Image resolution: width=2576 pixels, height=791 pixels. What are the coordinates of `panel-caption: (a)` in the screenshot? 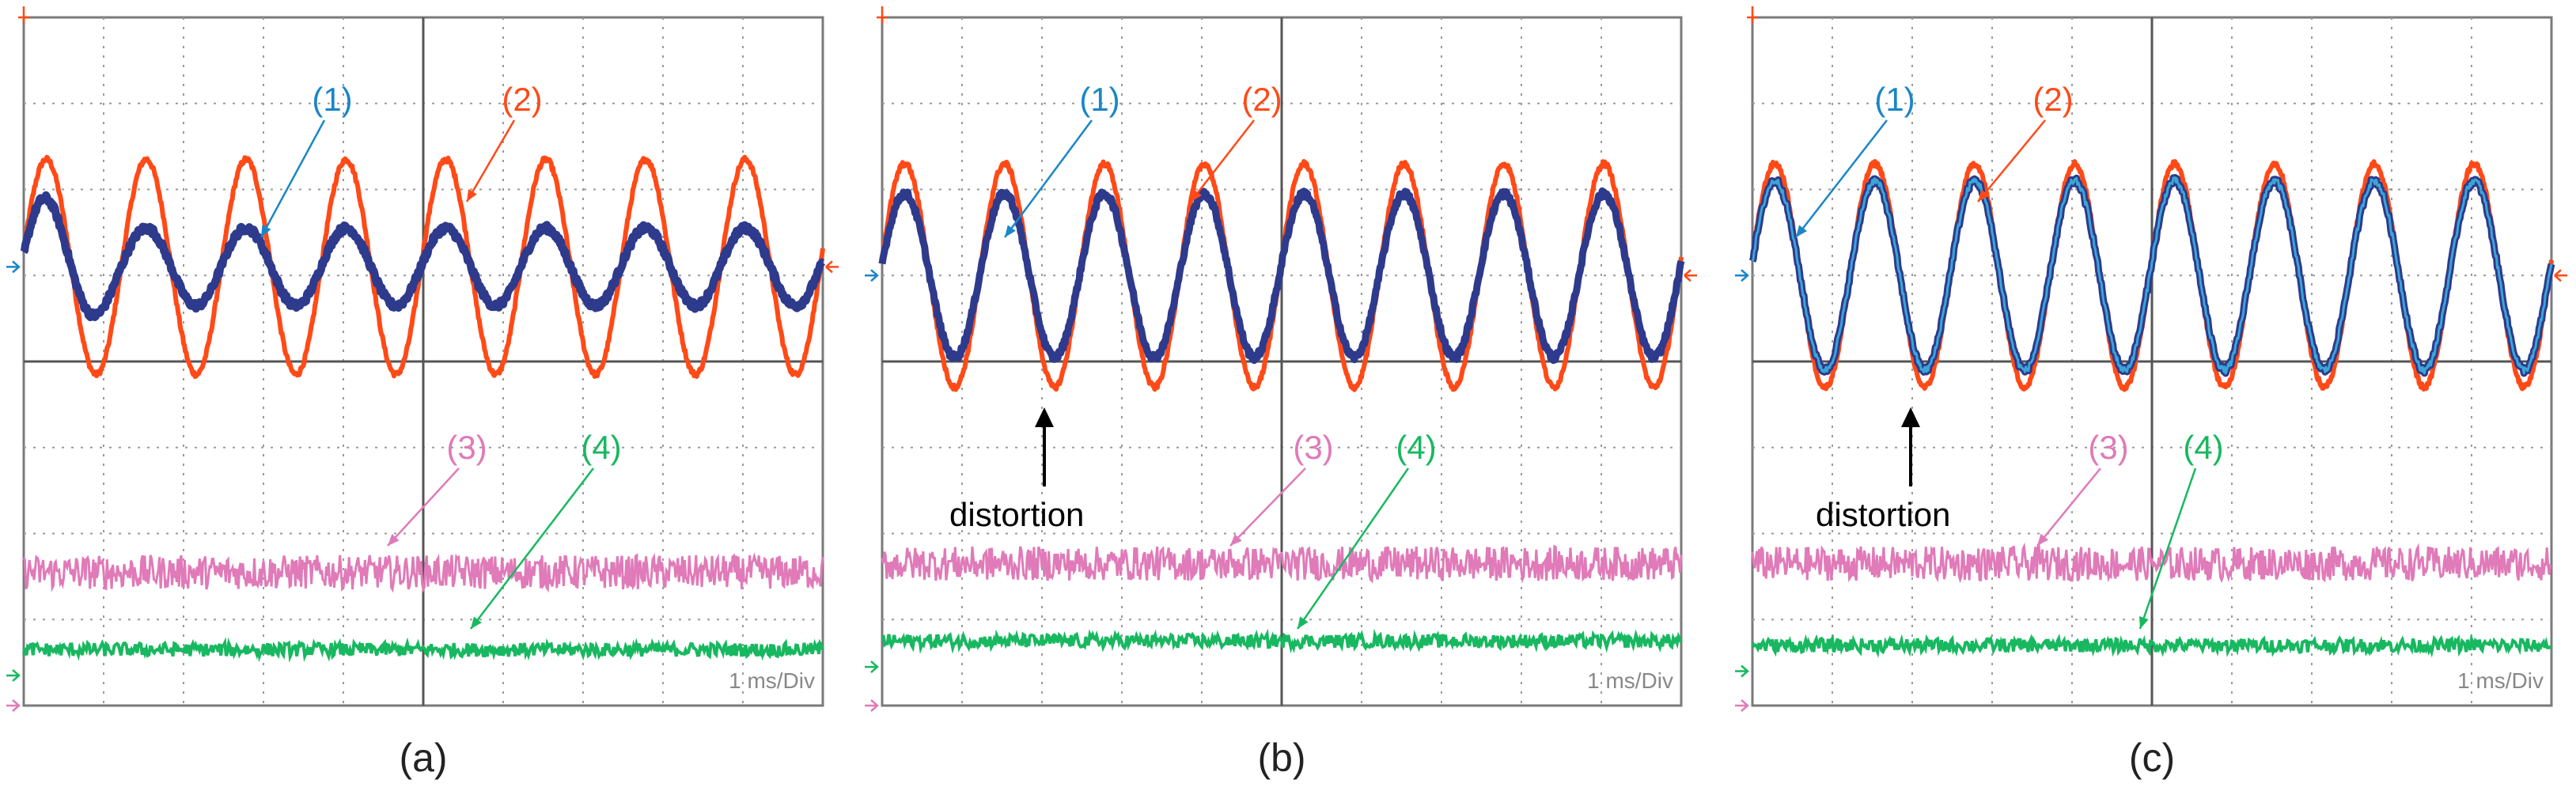 It's located at (423, 758).